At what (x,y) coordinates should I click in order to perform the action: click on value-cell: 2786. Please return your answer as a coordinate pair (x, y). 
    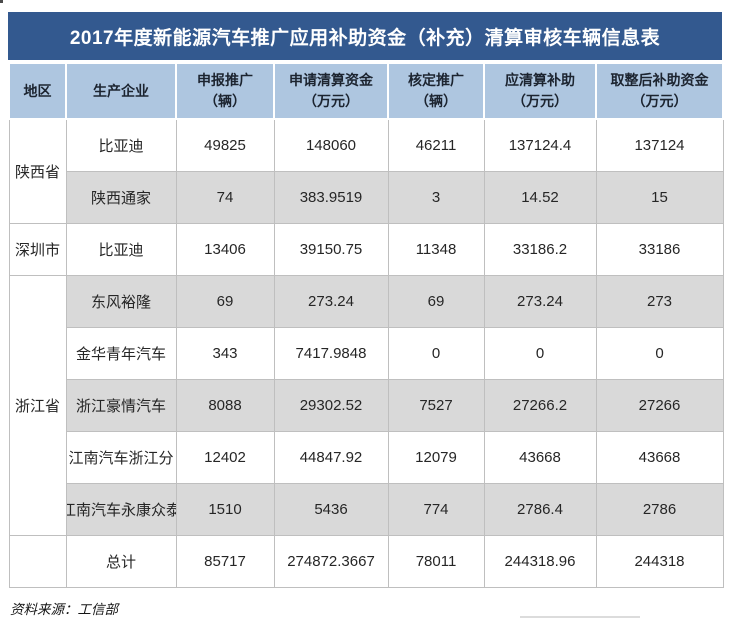
    Looking at the image, I should click on (659, 509).